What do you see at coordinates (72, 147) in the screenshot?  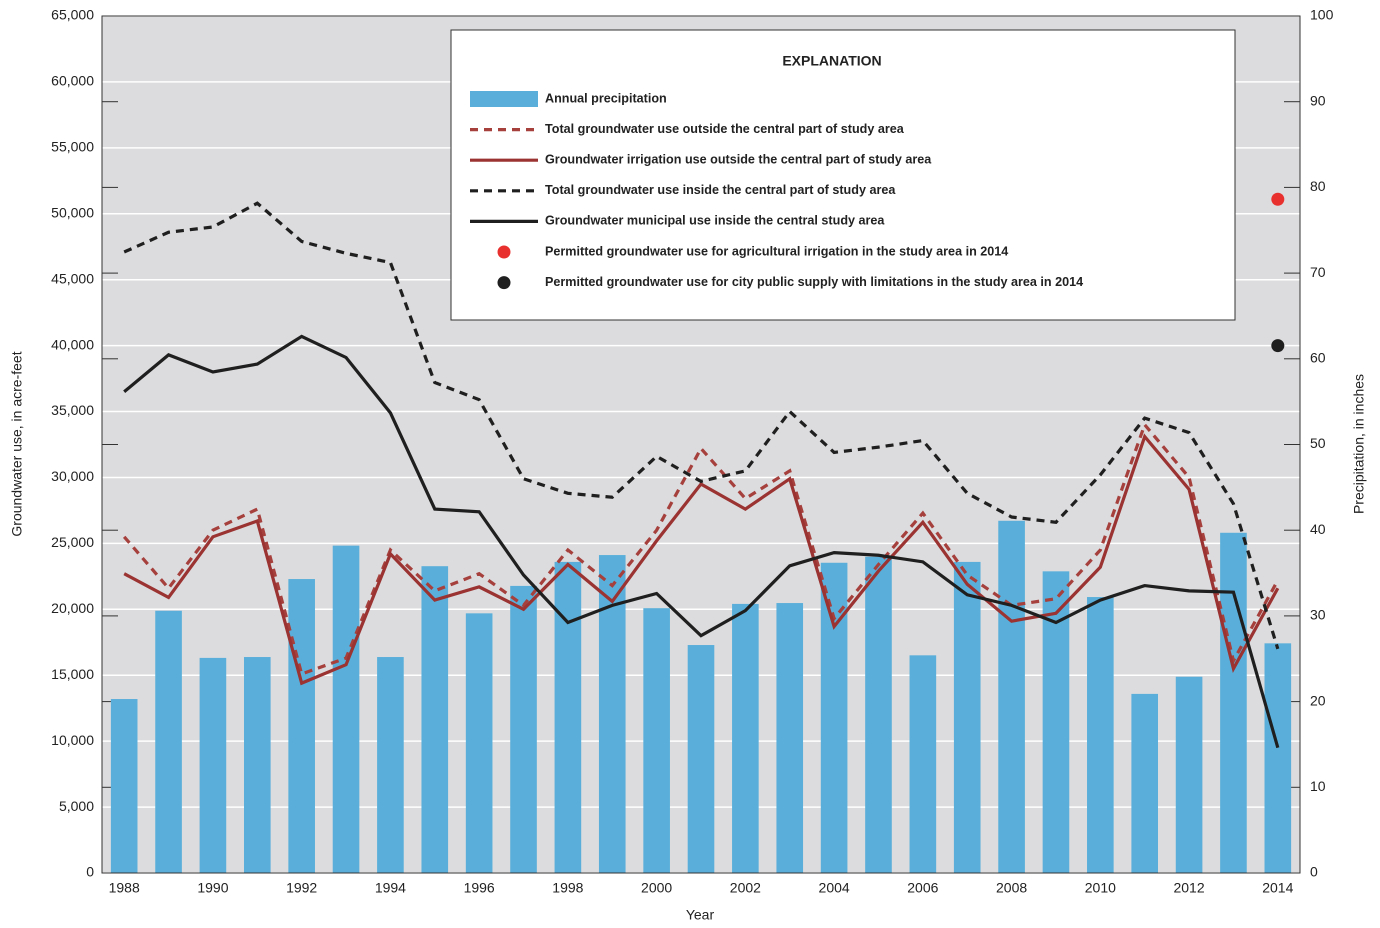 I see `y-tick-label: 55,000` at bounding box center [72, 147].